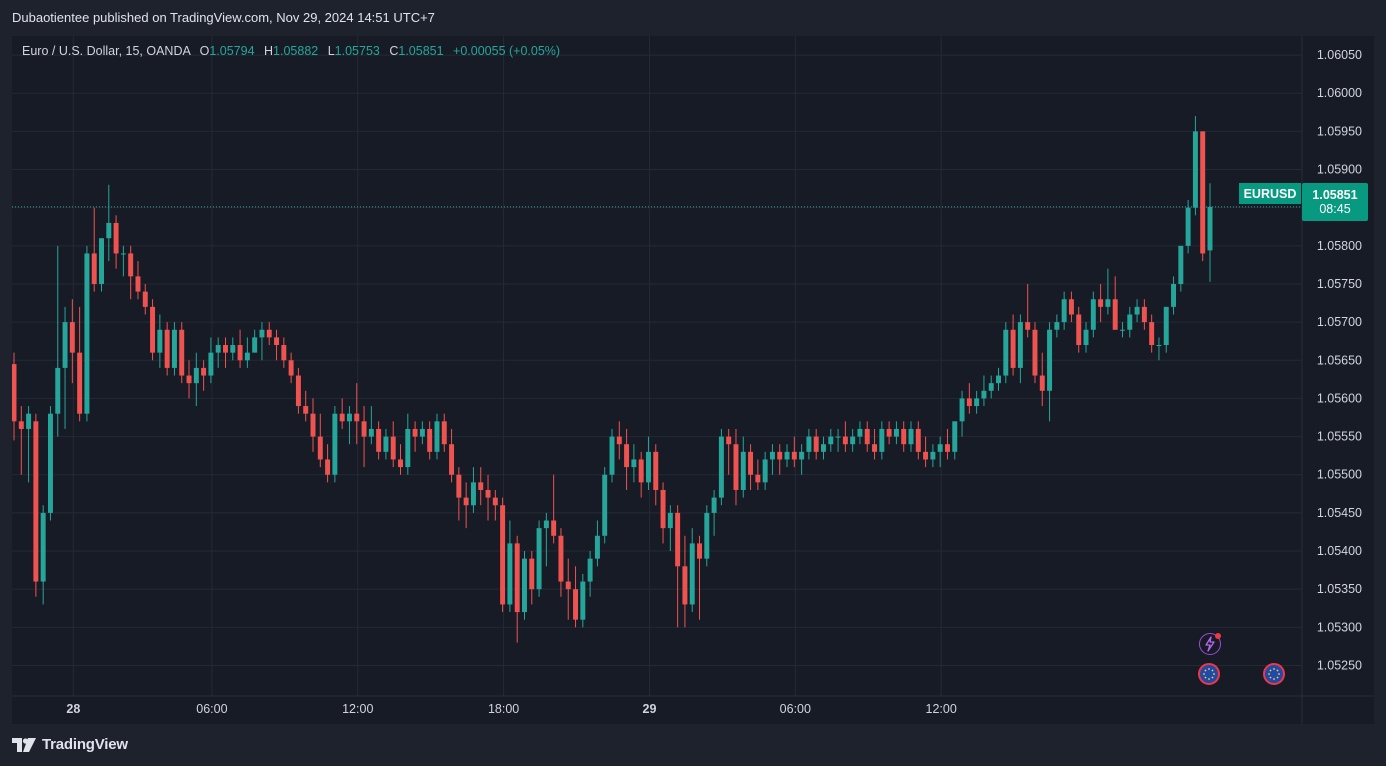 This screenshot has width=1386, height=766. I want to click on low-label: L, so click(331, 51).